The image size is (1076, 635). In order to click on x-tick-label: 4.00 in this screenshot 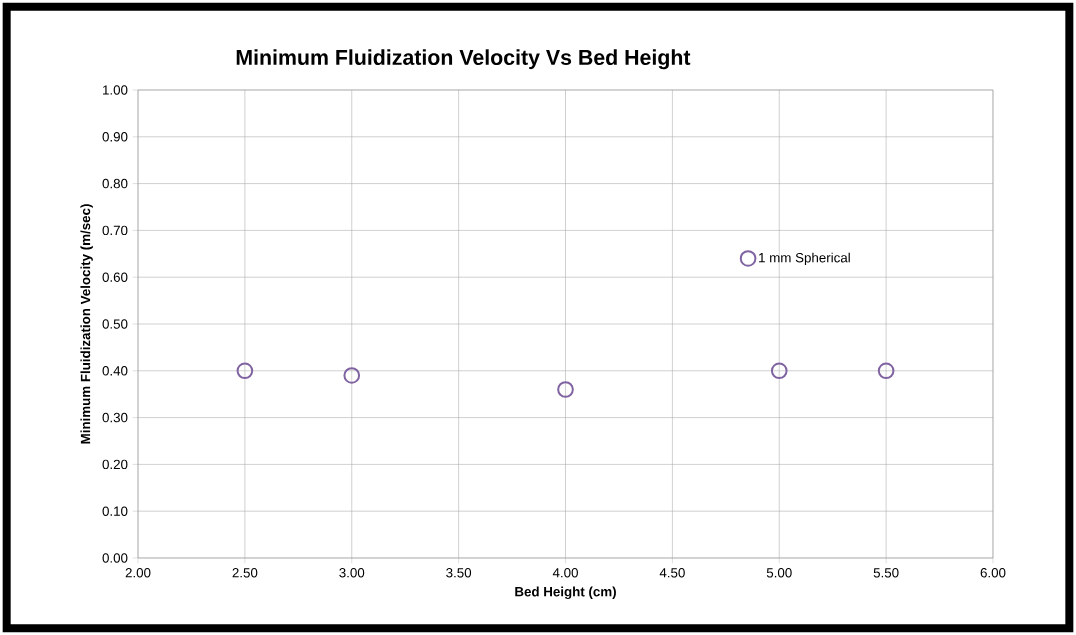, I will do `click(565, 573)`.